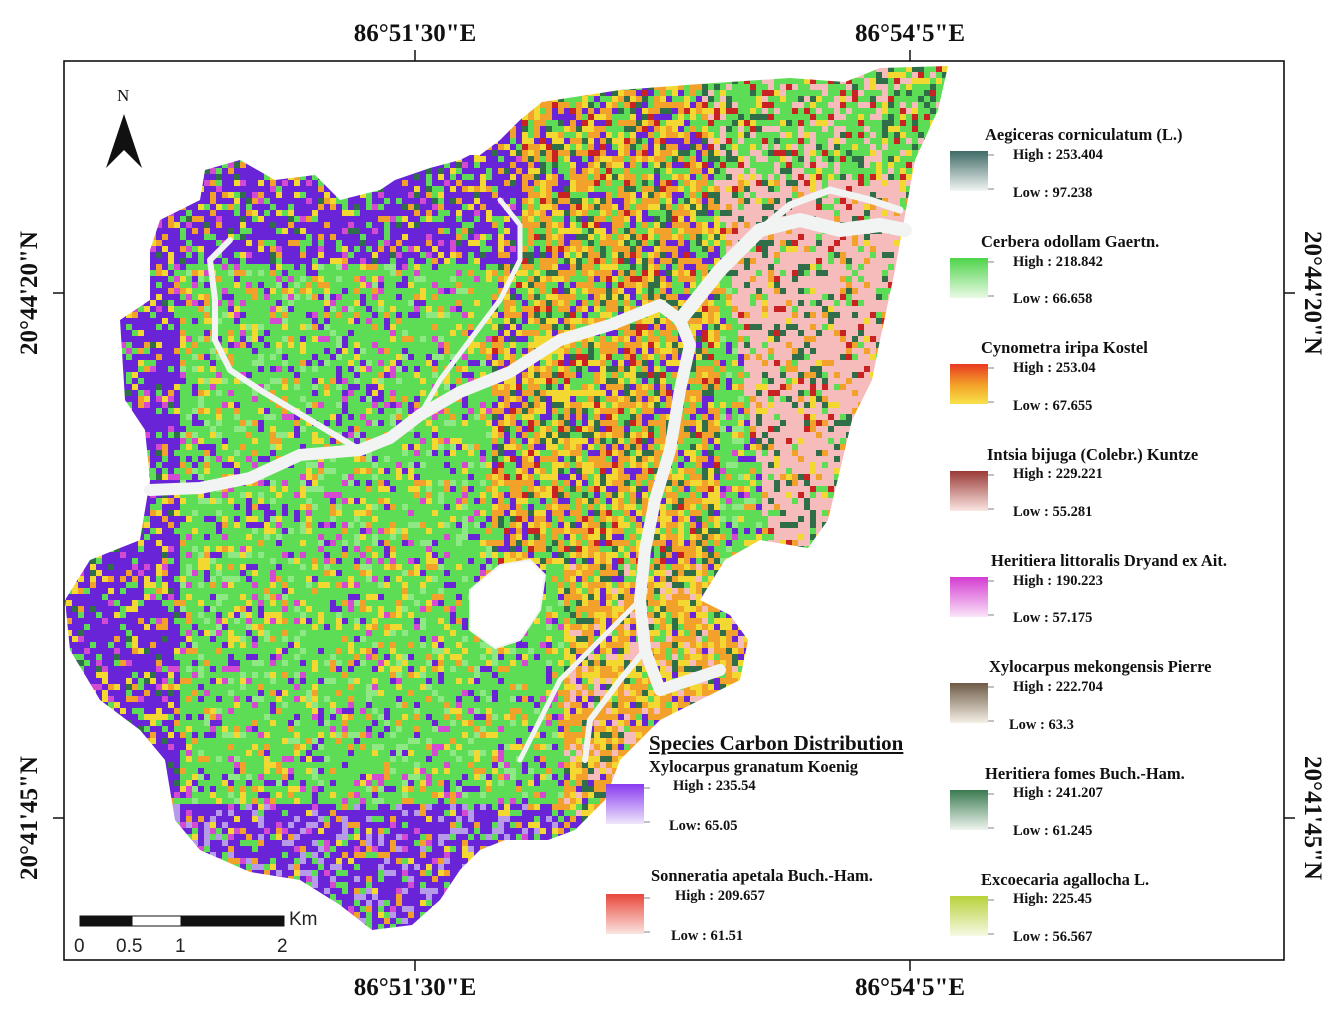 Image resolution: width=1340 pixels, height=1022 pixels. I want to click on coord-right-bottom: 20°41'45"N, so click(1312, 818).